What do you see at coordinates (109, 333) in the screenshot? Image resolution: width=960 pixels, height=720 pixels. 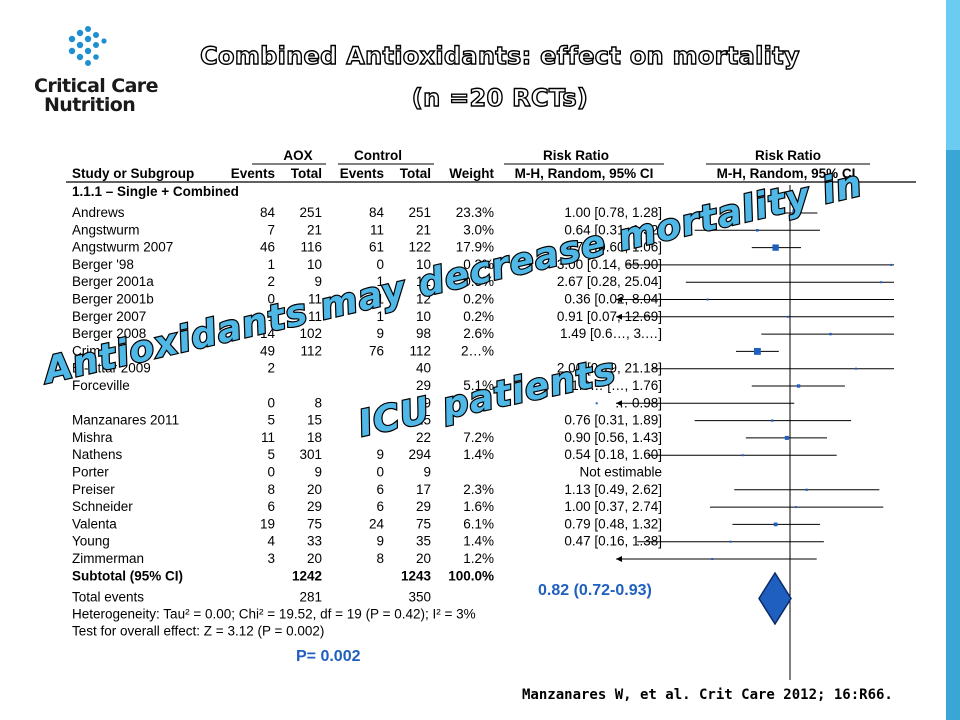 I see `study-name-berger-2008-7: Berger 2008` at bounding box center [109, 333].